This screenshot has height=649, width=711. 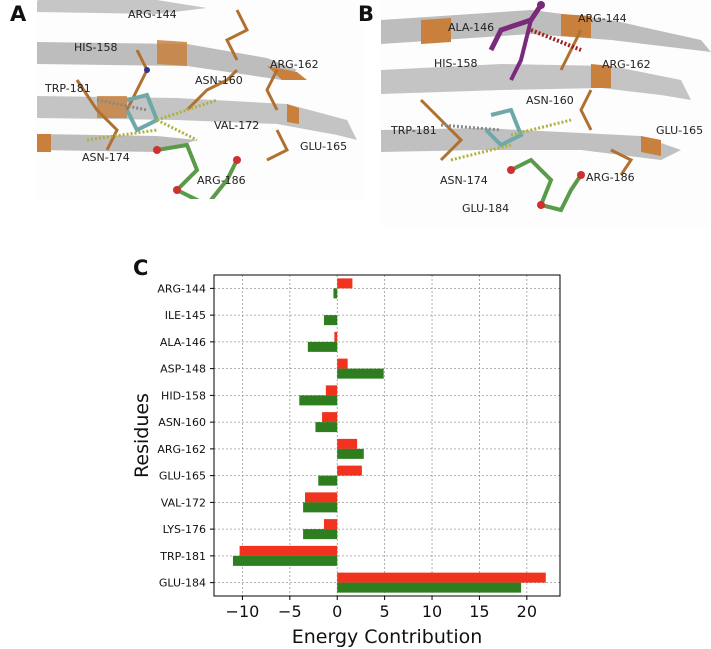 What do you see at coordinates (197, 99) in the screenshot?
I see `structure-a-illustration` at bounding box center [197, 99].